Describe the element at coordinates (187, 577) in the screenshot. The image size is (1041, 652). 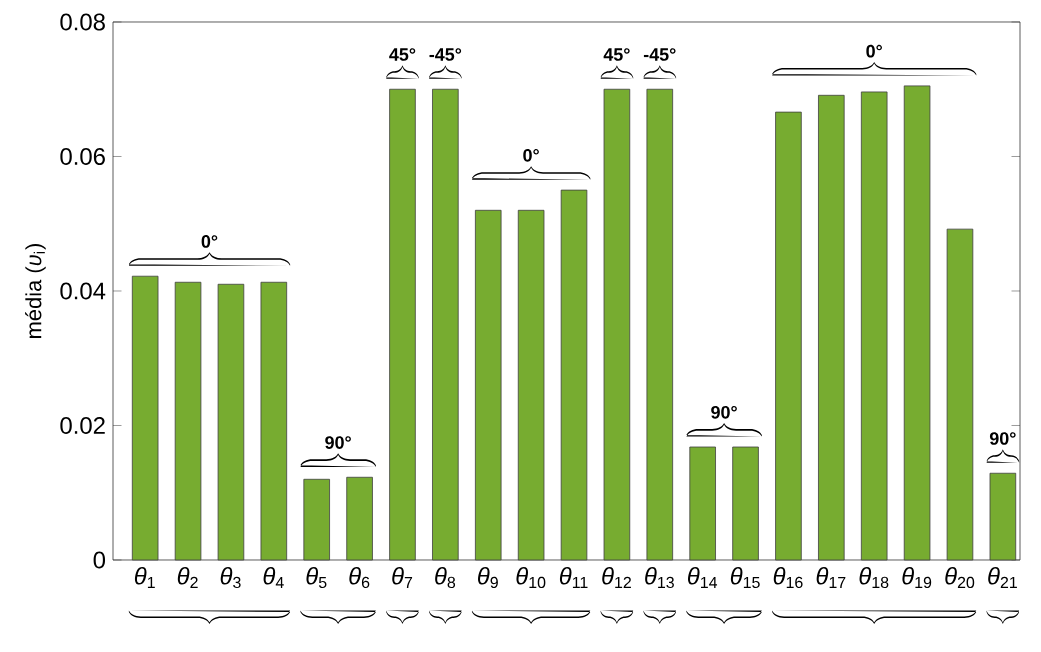
I see `x-tick-label: θ$_{2}$` at that location.